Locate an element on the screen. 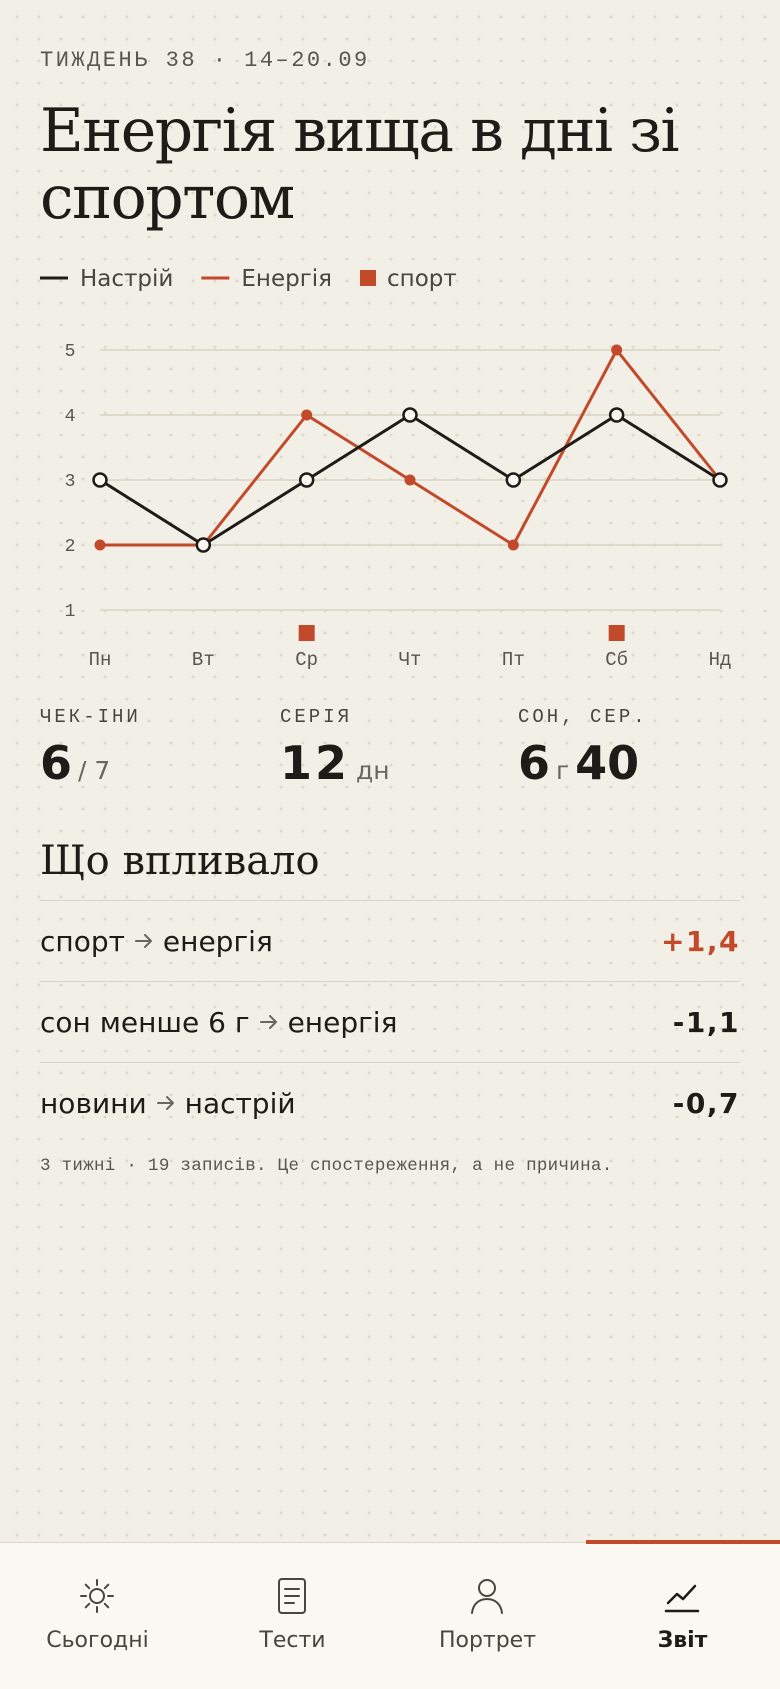 This screenshot has height=1689, width=780. effect-value: -1,1 is located at coordinates (706, 1022).